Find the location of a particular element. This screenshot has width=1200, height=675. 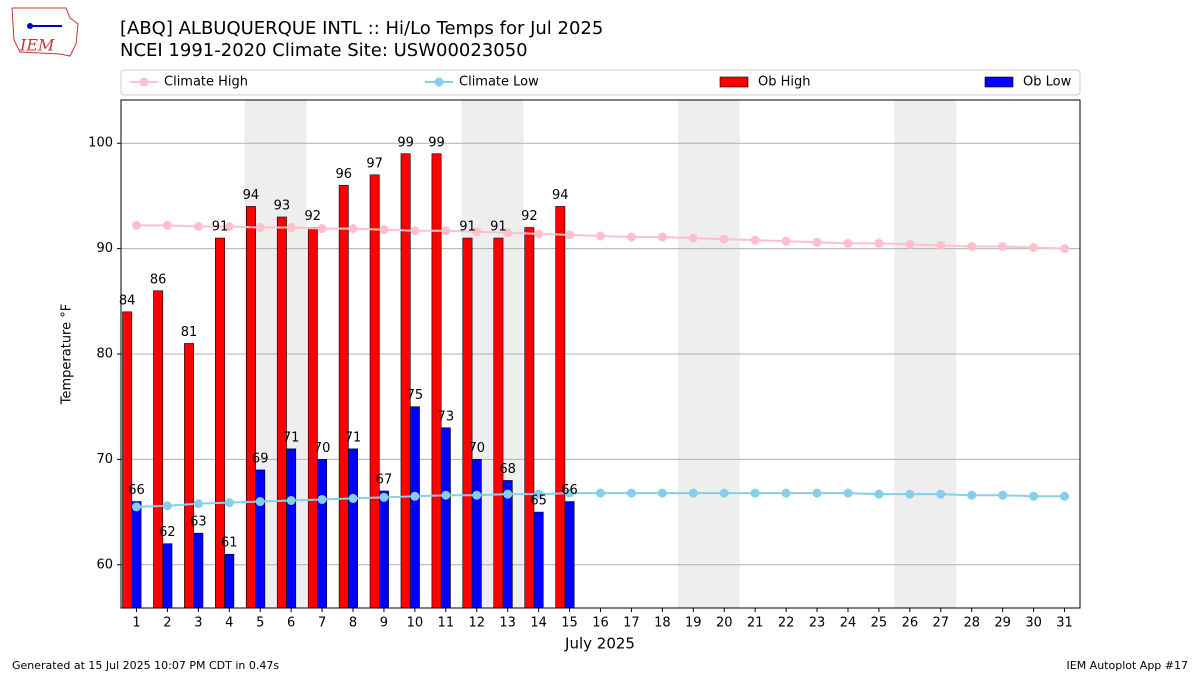

x-tick-label: 8 is located at coordinates (353, 623).